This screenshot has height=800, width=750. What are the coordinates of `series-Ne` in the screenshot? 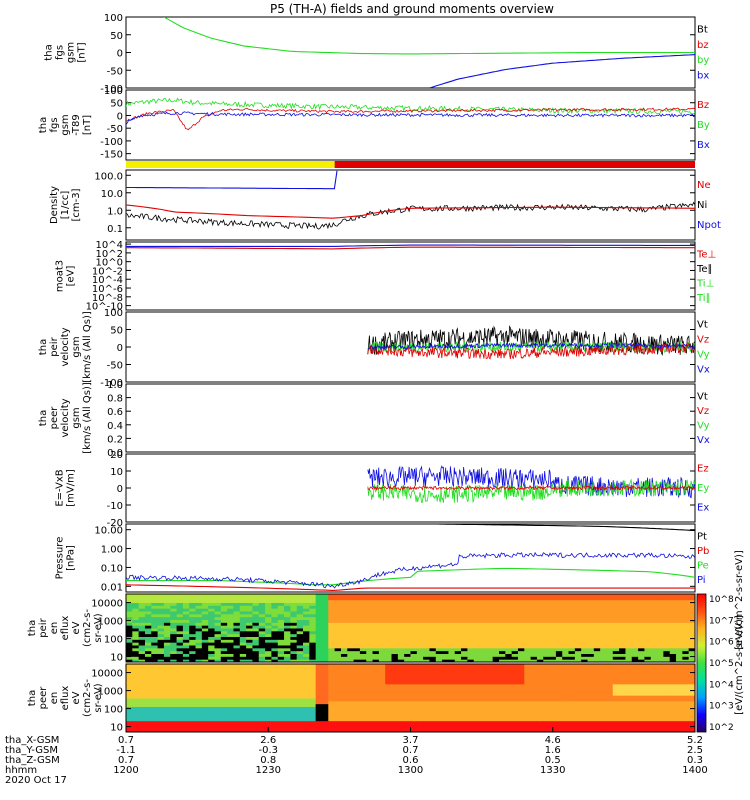 It's located at (410, 211).